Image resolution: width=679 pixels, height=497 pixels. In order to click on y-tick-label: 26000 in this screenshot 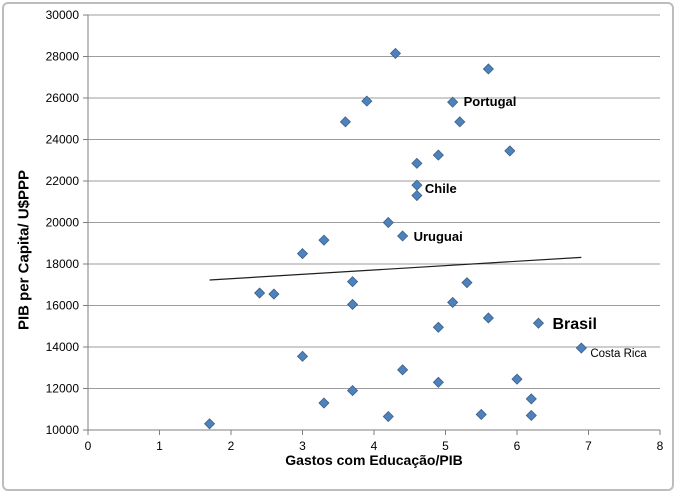, I will do `click(63, 98)`.